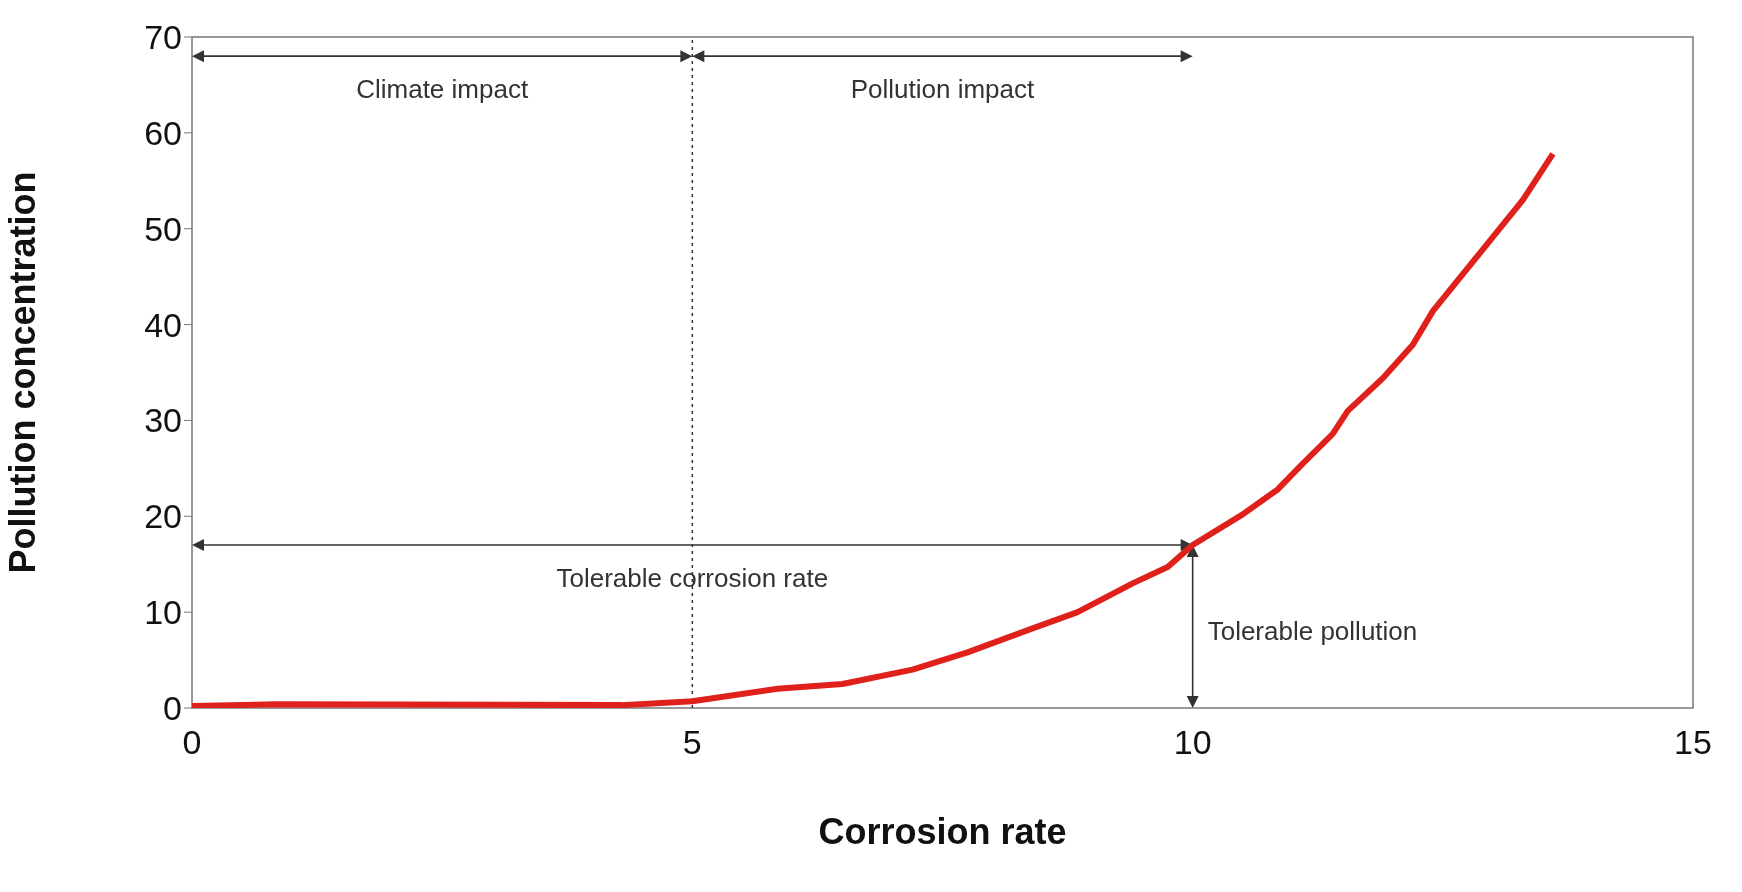  Describe the element at coordinates (163, 132) in the screenshot. I see `y-tick-label: 60` at that location.